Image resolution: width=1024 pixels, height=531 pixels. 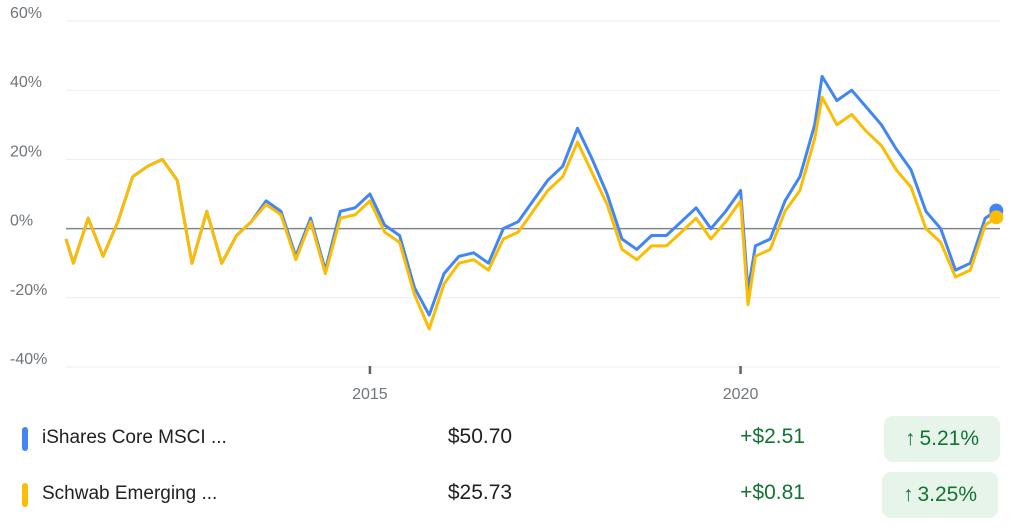 What do you see at coordinates (480, 492) in the screenshot?
I see `fund-price: $25.73` at bounding box center [480, 492].